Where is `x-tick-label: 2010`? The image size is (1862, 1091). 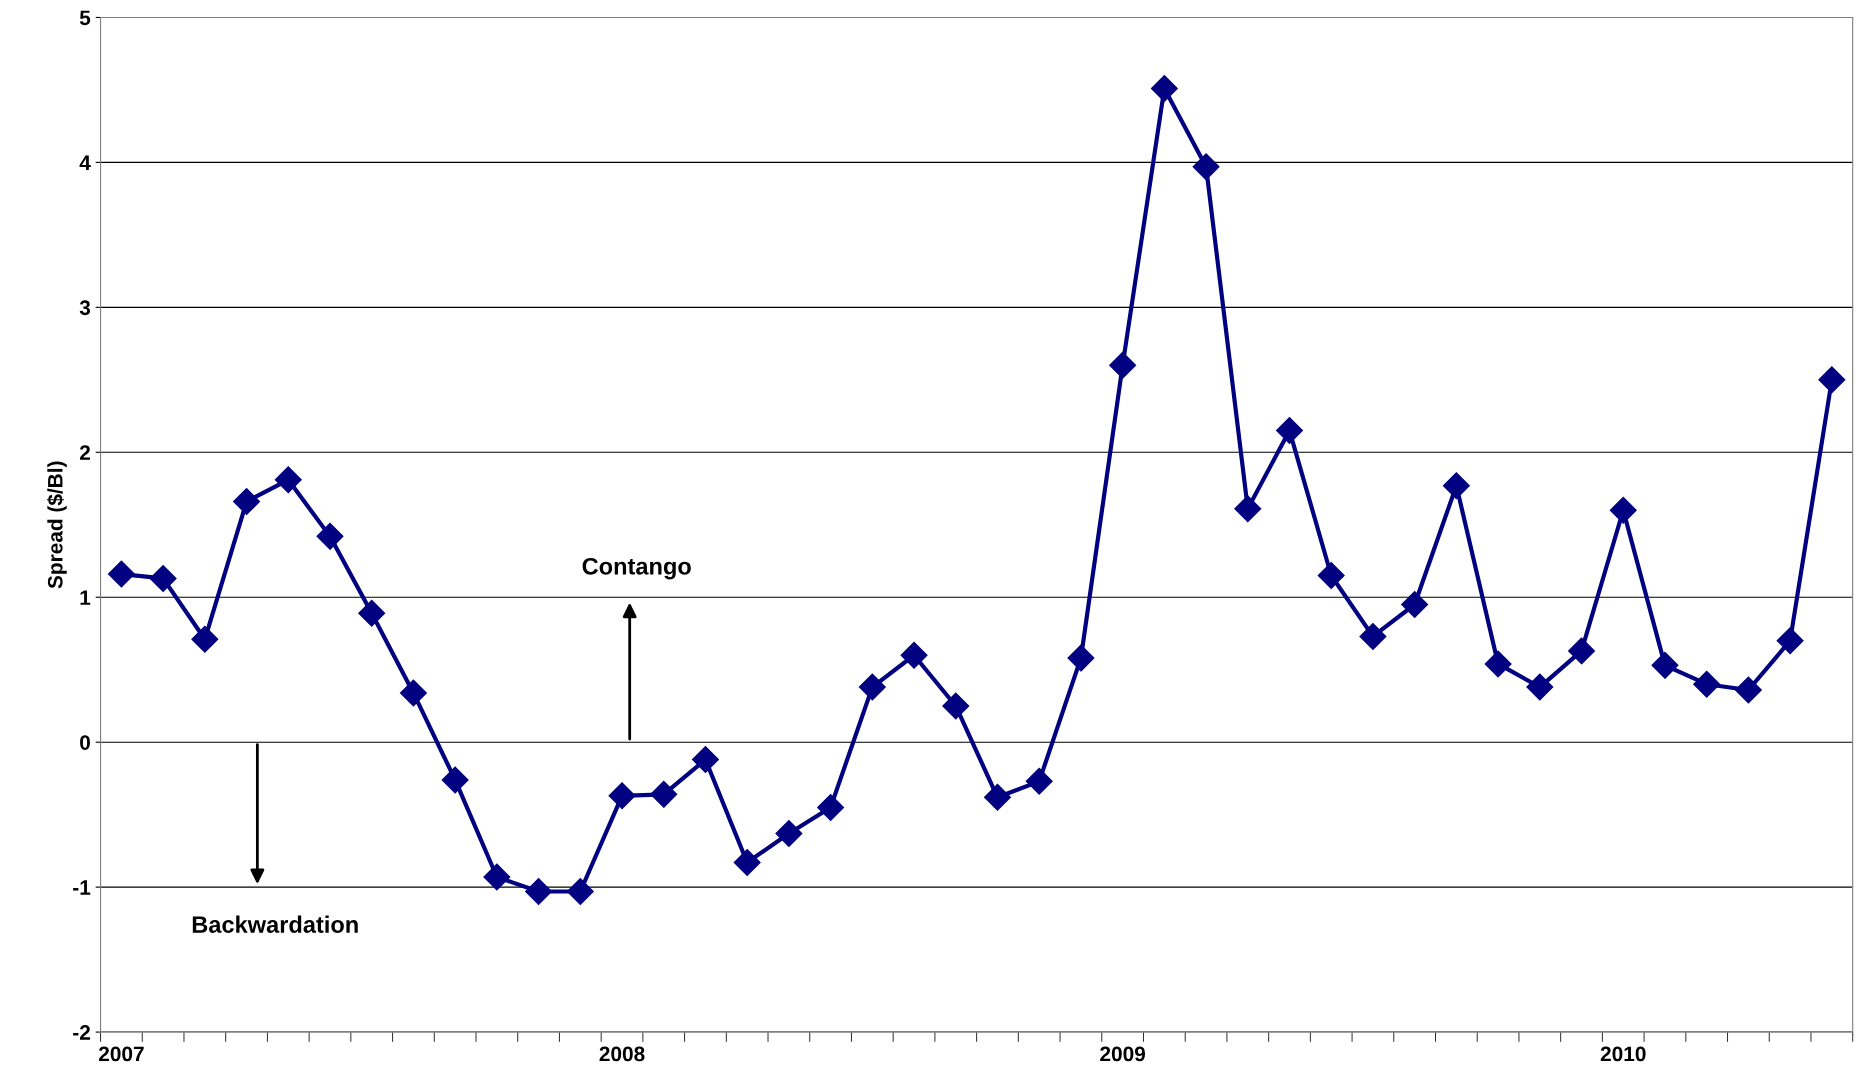
x-tick-label: 2010 is located at coordinates (1623, 1054).